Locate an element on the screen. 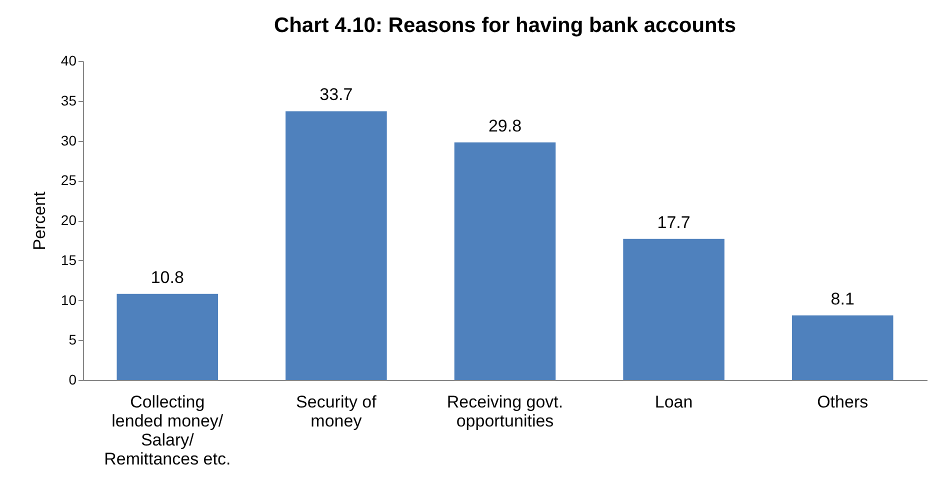 This screenshot has height=482, width=952. data-label: 29.8 is located at coordinates (505, 126).